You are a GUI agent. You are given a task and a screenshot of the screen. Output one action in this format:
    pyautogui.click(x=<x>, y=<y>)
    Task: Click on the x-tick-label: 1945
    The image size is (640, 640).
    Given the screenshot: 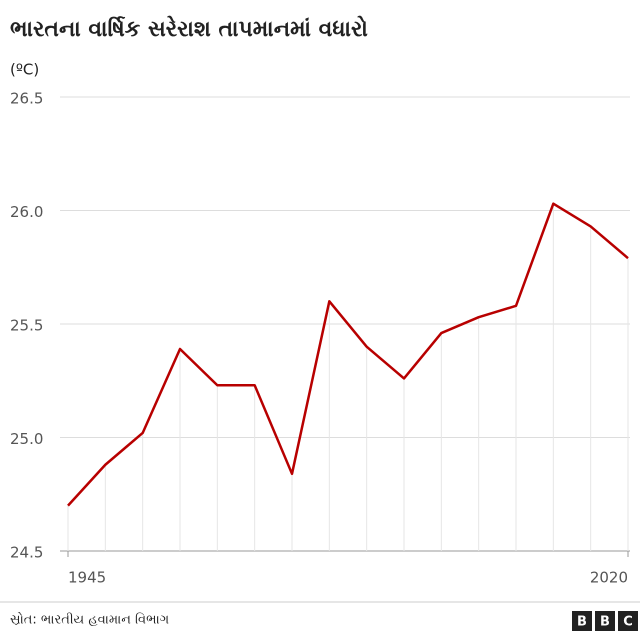 What is the action you would take?
    pyautogui.click(x=87, y=578)
    